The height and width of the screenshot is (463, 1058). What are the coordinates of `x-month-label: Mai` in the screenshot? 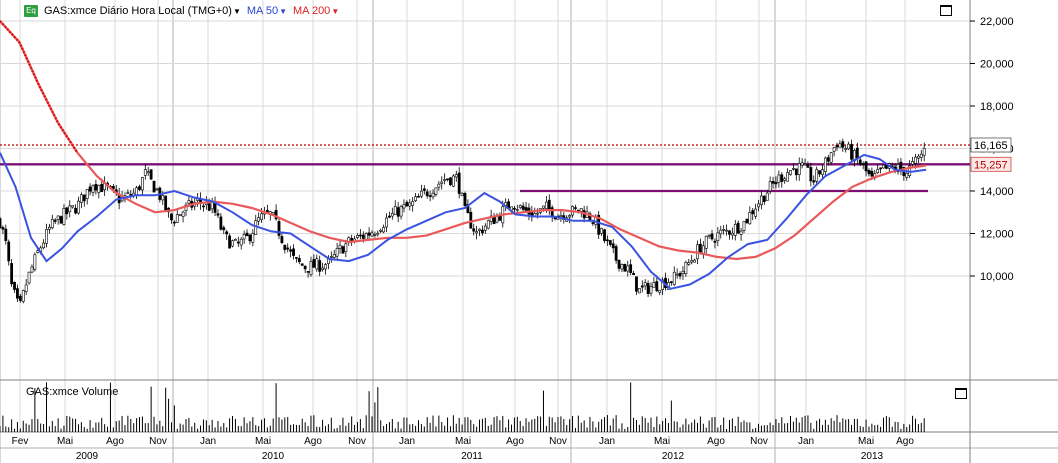 It's located at (263, 441).